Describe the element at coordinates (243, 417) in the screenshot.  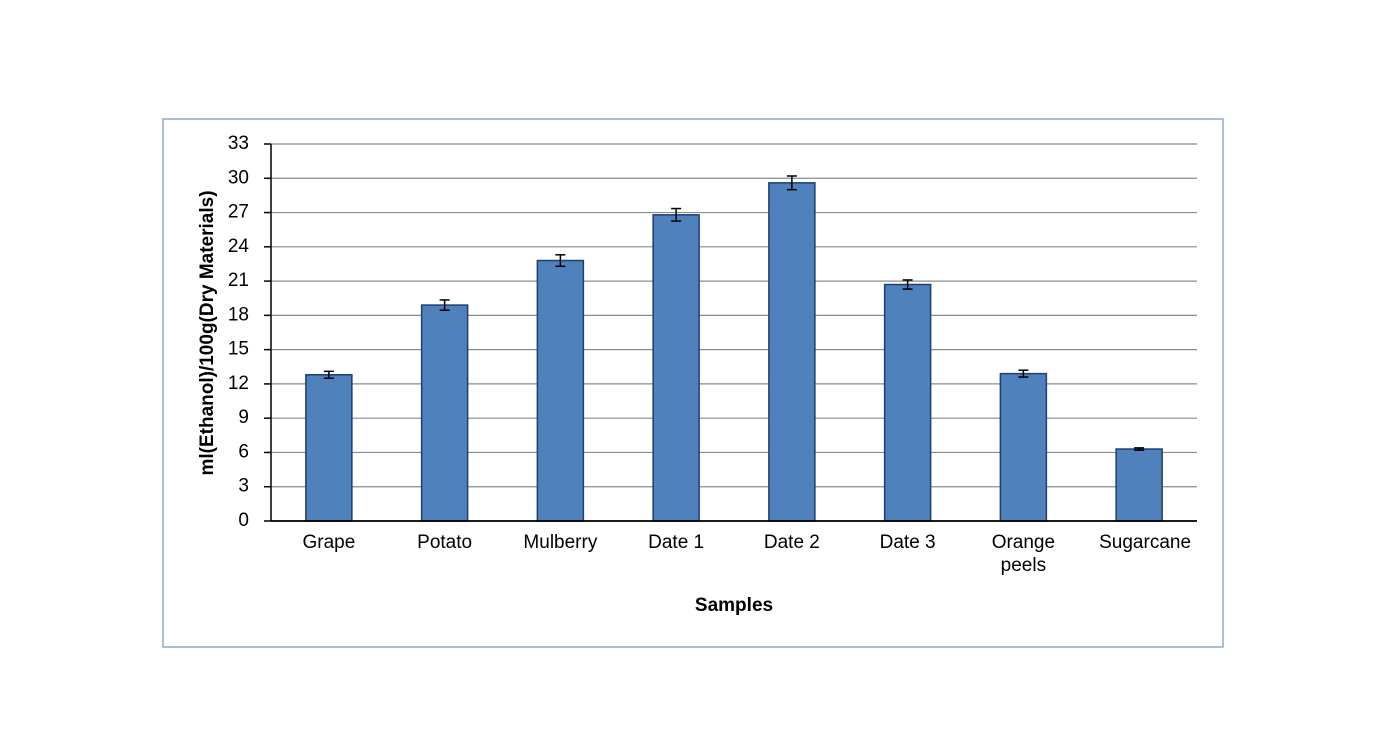
I see `y-tick-label: 9` at that location.